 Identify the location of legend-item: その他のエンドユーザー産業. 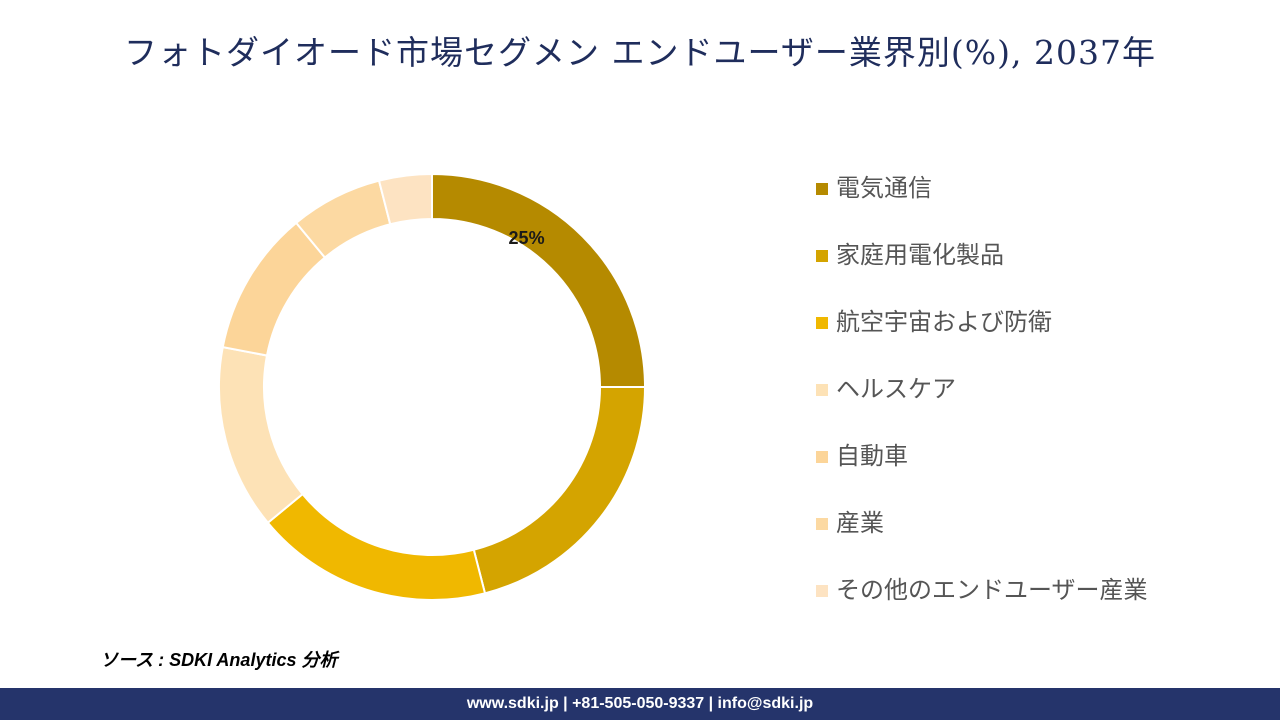
(982, 603).